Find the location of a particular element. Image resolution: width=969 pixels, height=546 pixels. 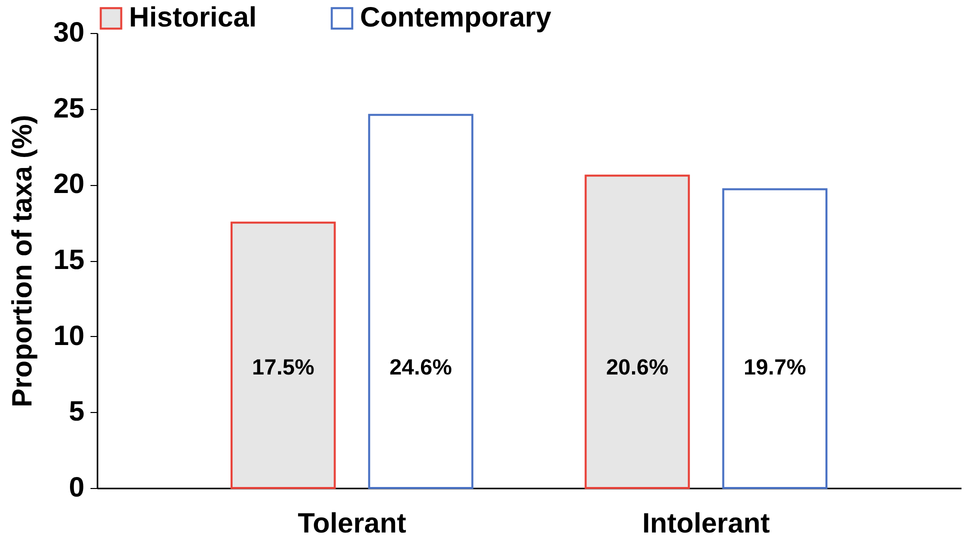

data-label: 17.5% is located at coordinates (283, 367).